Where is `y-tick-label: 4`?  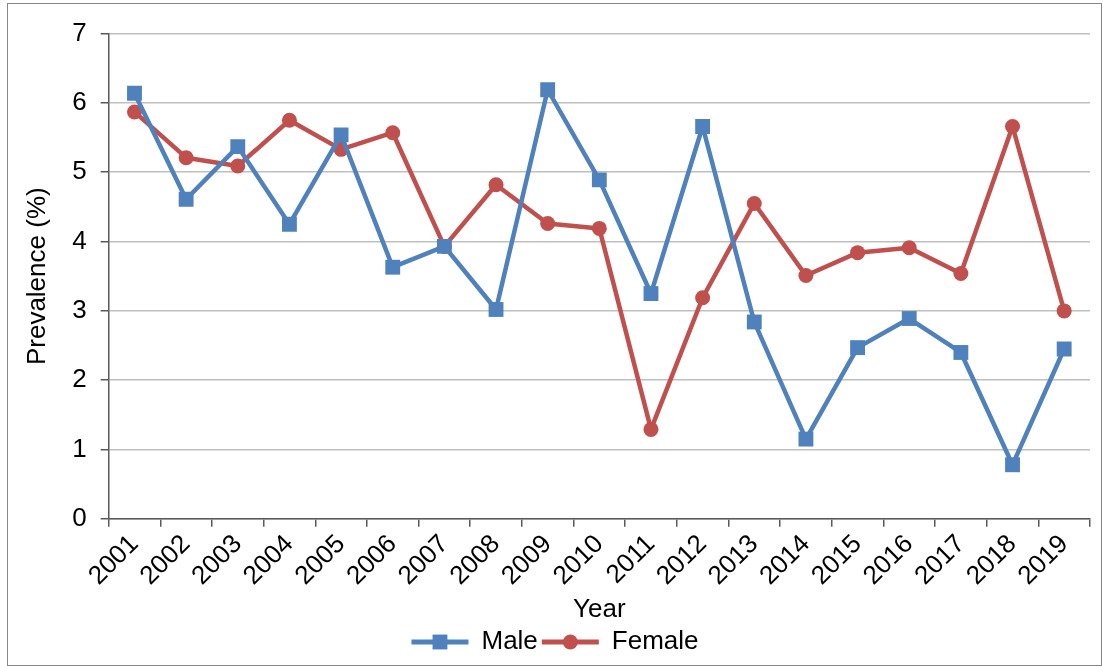
y-tick-label: 4 is located at coordinates (79, 239).